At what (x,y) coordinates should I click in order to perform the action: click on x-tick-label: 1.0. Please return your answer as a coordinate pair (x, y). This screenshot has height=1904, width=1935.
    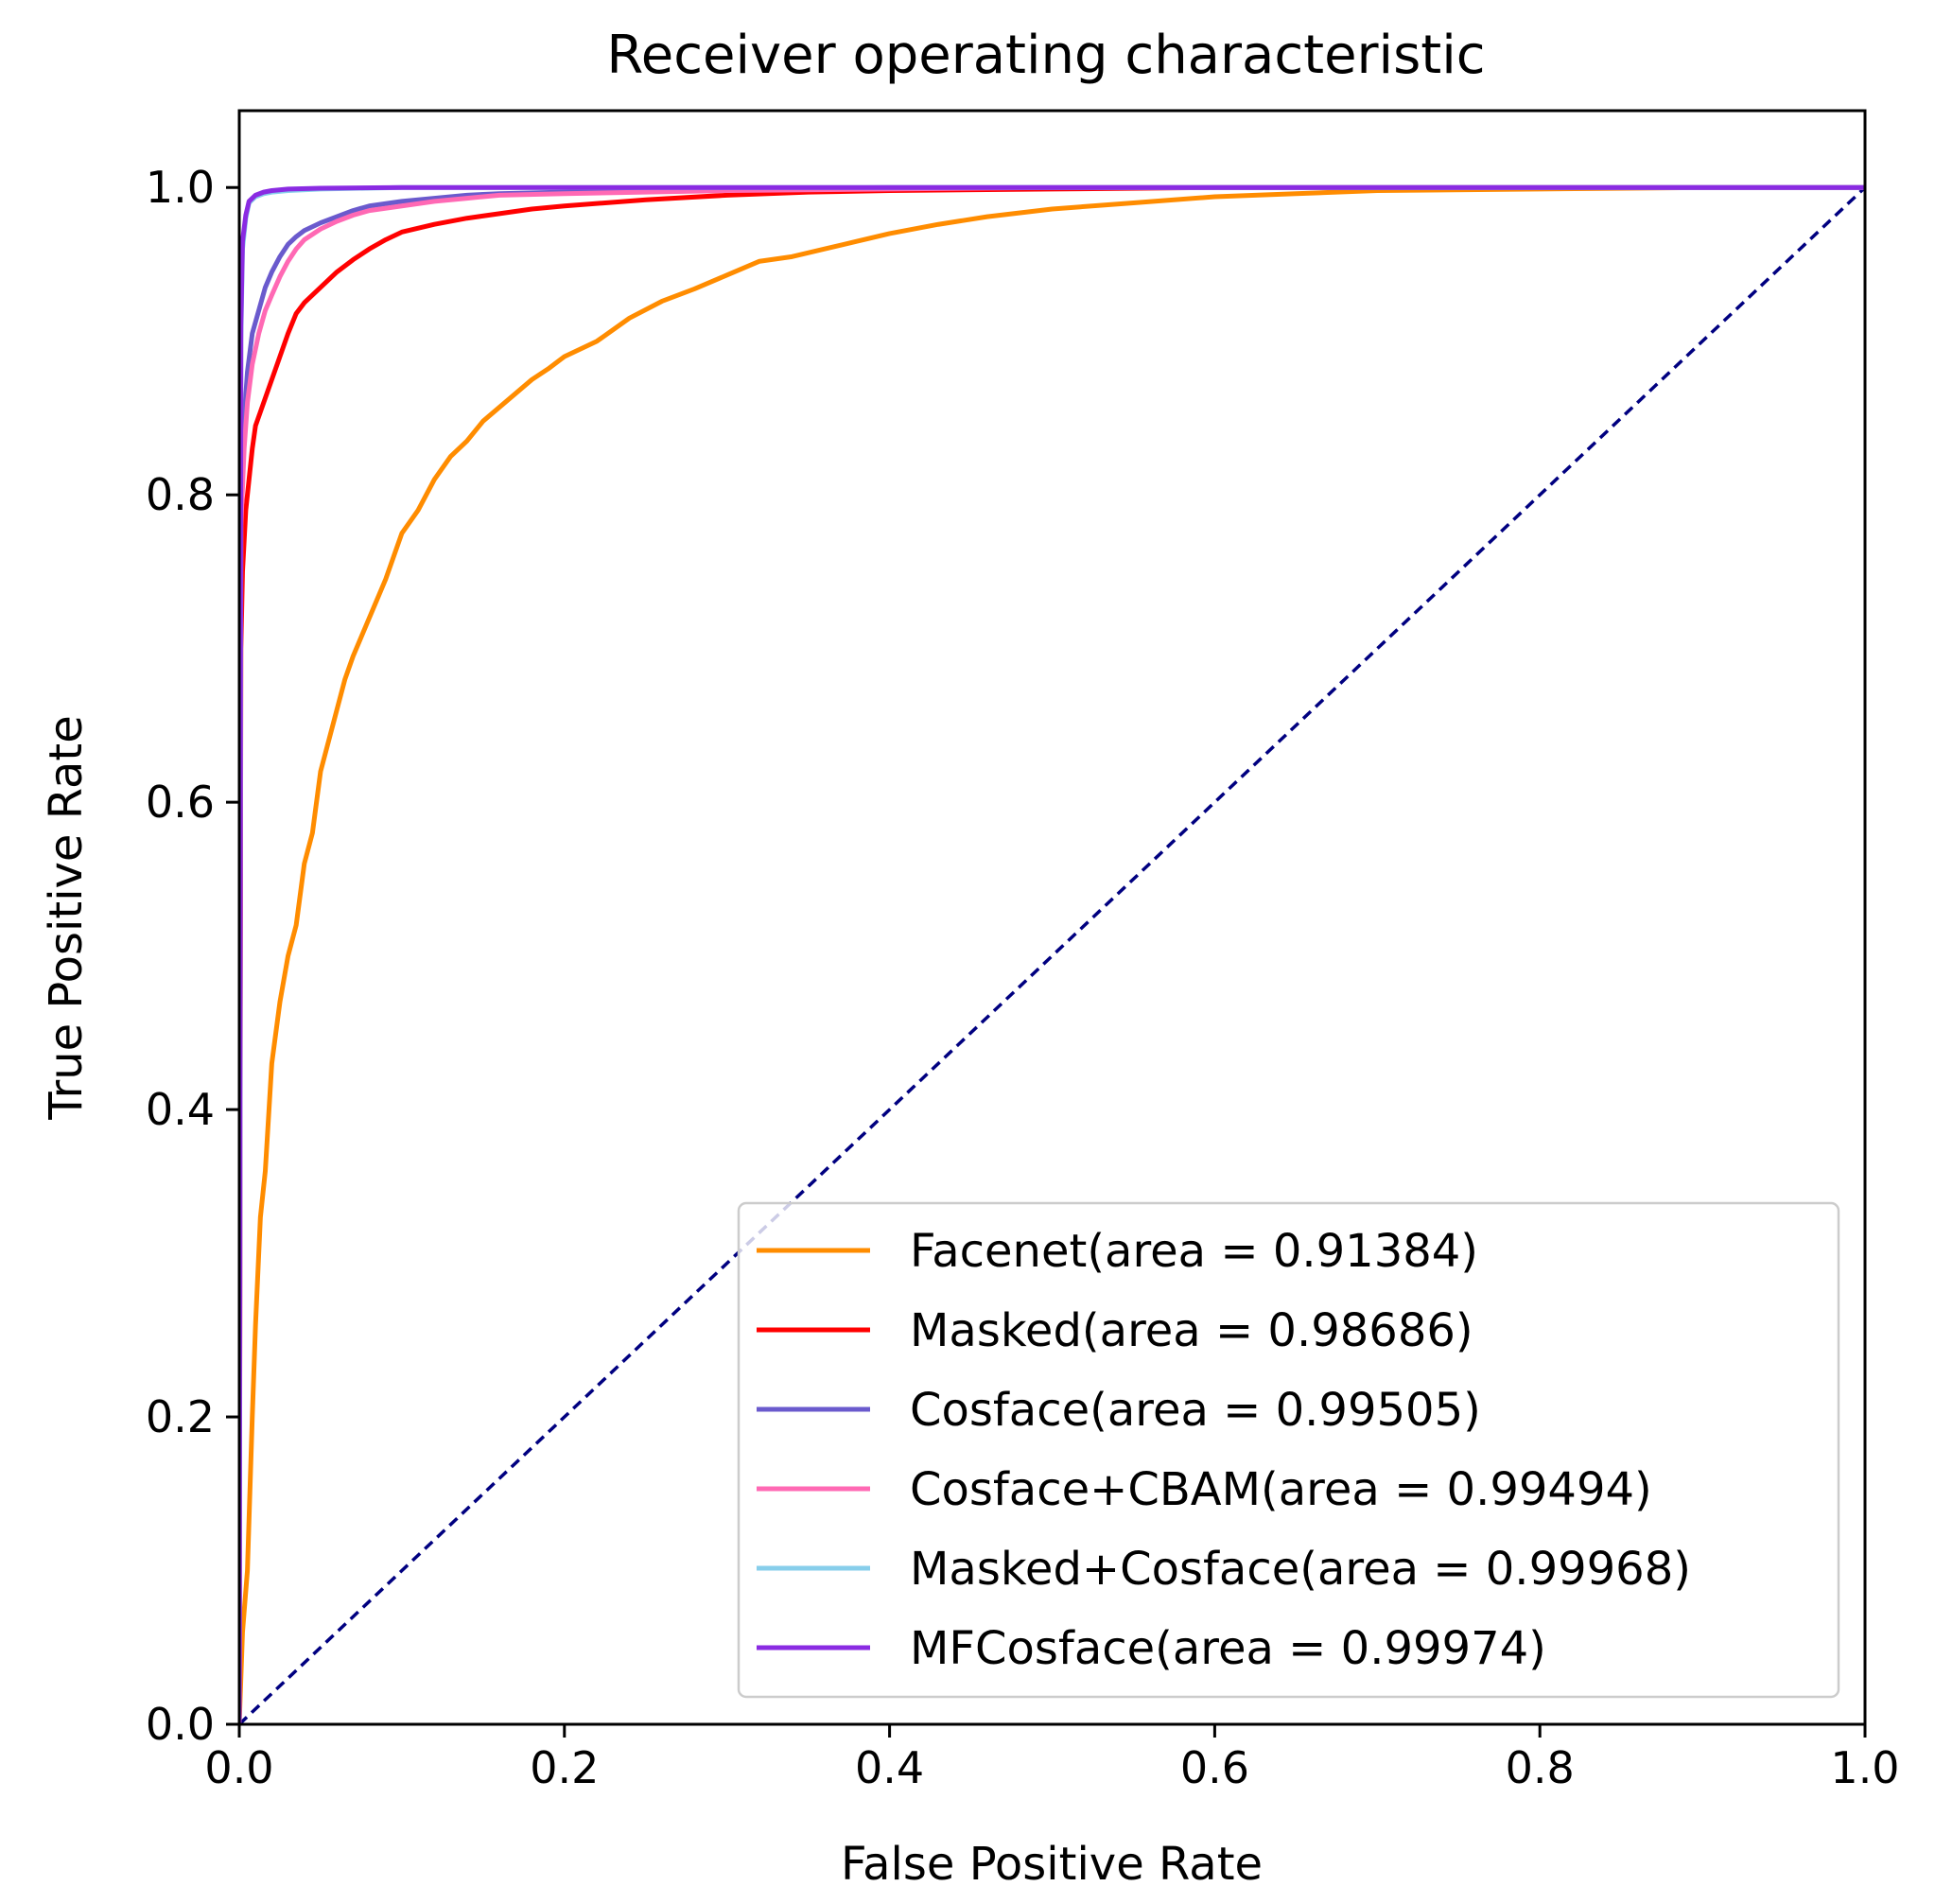
    Looking at the image, I should click on (1864, 1767).